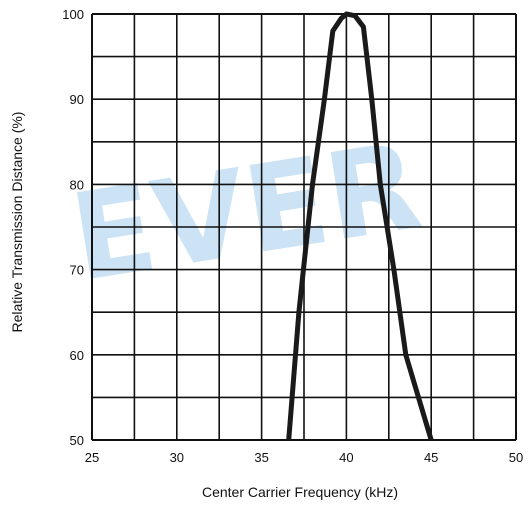 The image size is (528, 505). I want to click on y-tick-label: 50, so click(77, 440).